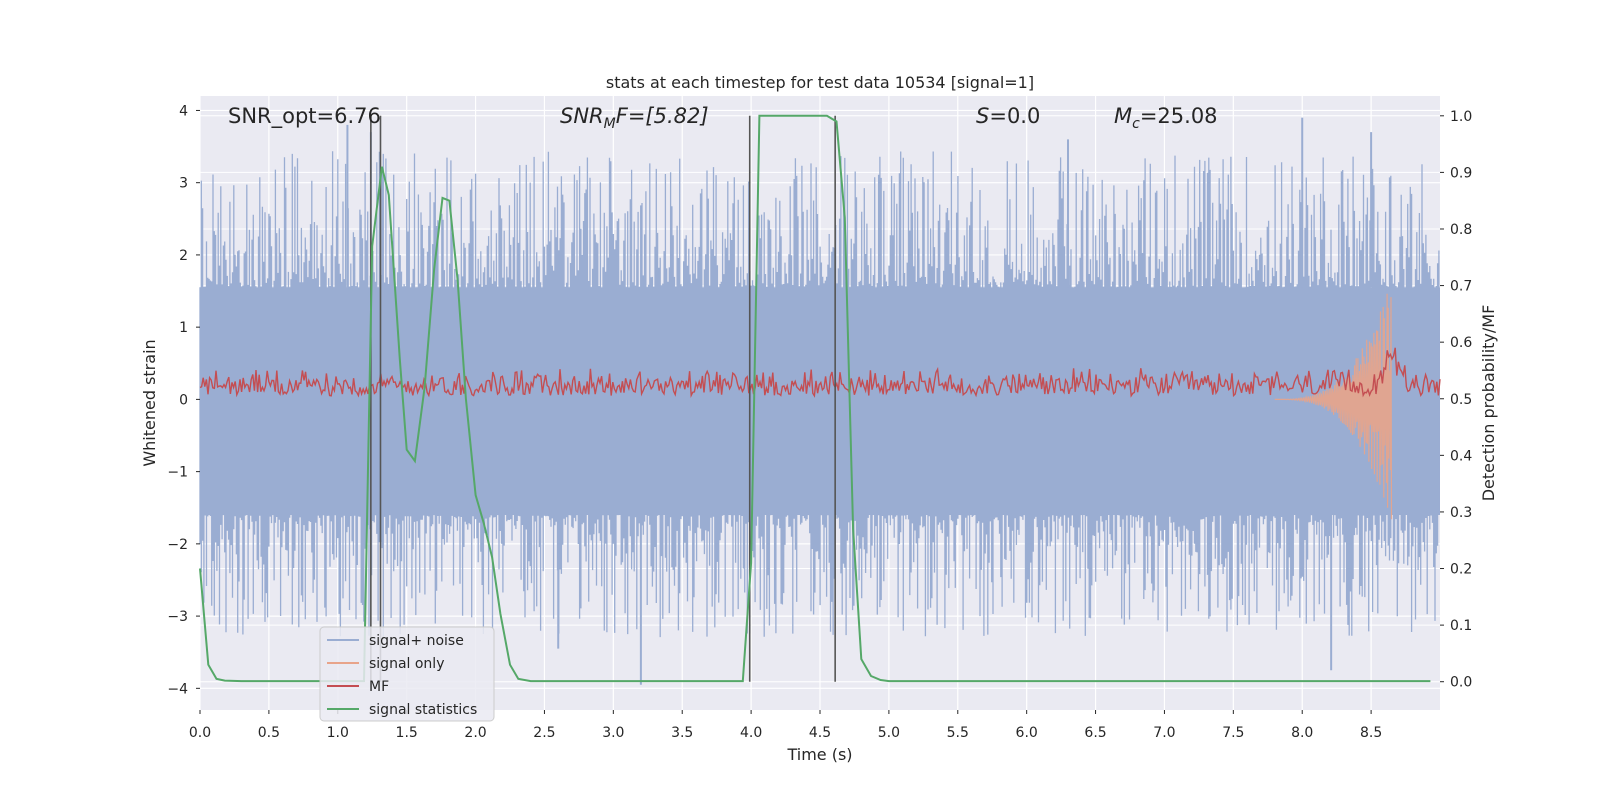 This screenshot has height=804, width=1600. What do you see at coordinates (682, 733) in the screenshot?
I see `x-tick-label: 3.5` at bounding box center [682, 733].